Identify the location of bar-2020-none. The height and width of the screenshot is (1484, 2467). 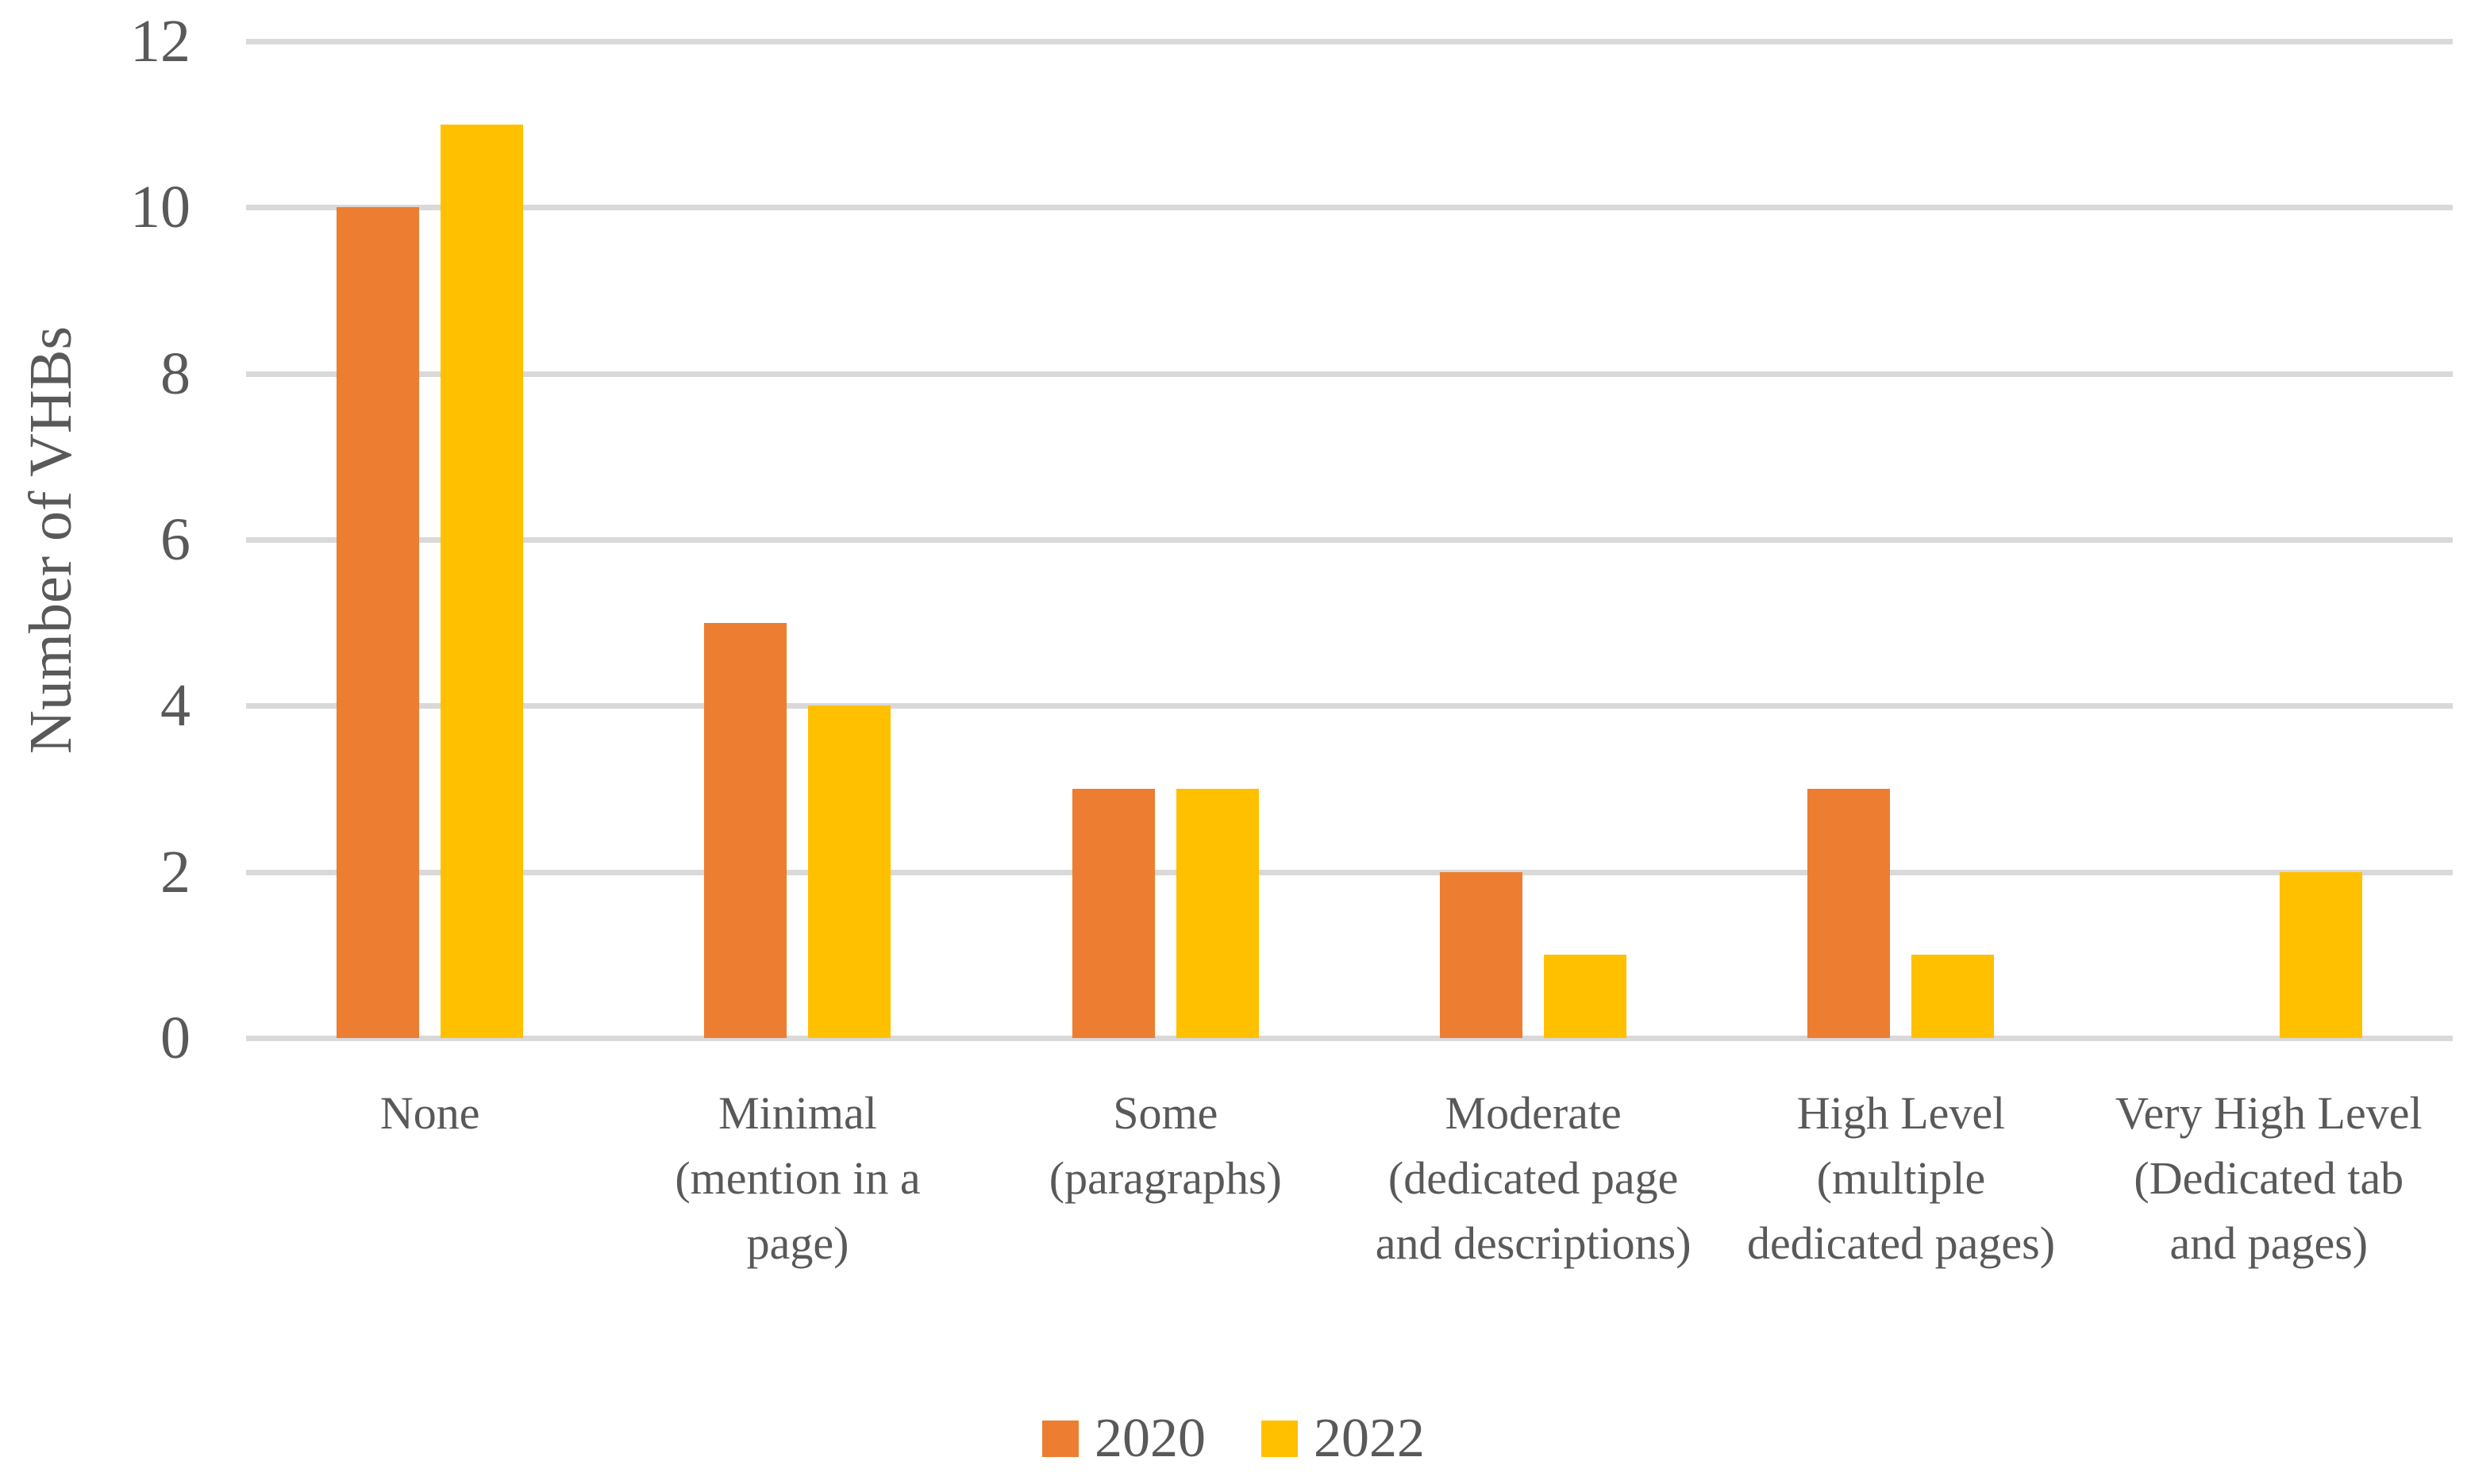
(378, 622).